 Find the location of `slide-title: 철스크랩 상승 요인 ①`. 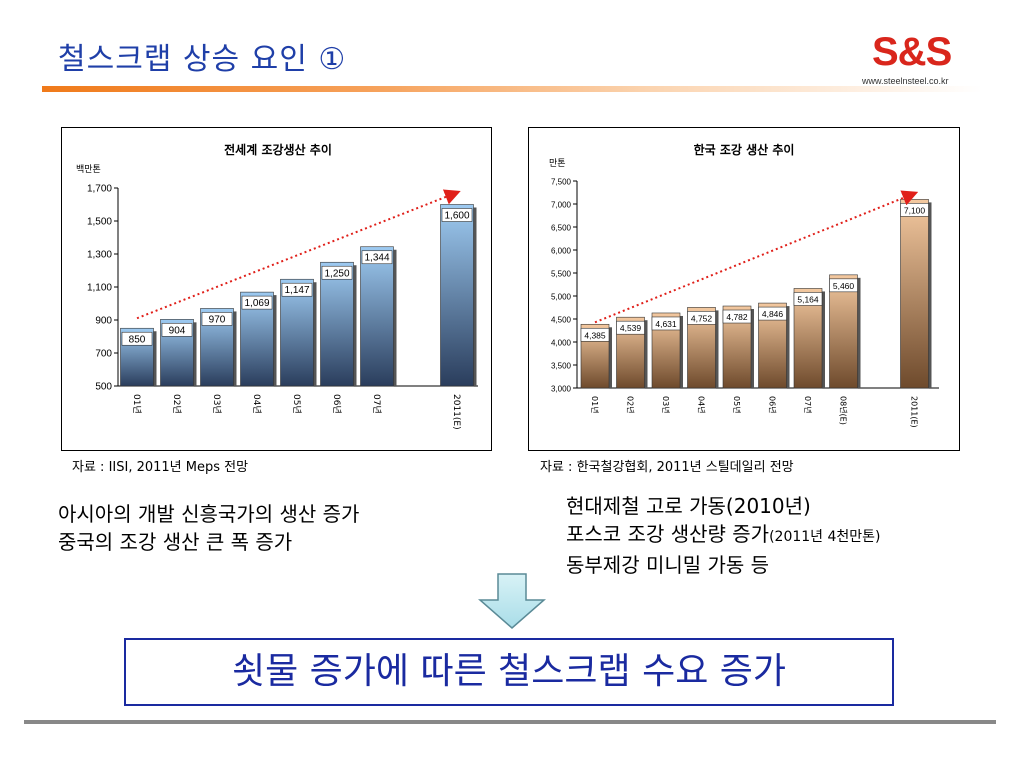

slide-title: 철스크랩 상승 요인 ① is located at coordinates (202, 59).